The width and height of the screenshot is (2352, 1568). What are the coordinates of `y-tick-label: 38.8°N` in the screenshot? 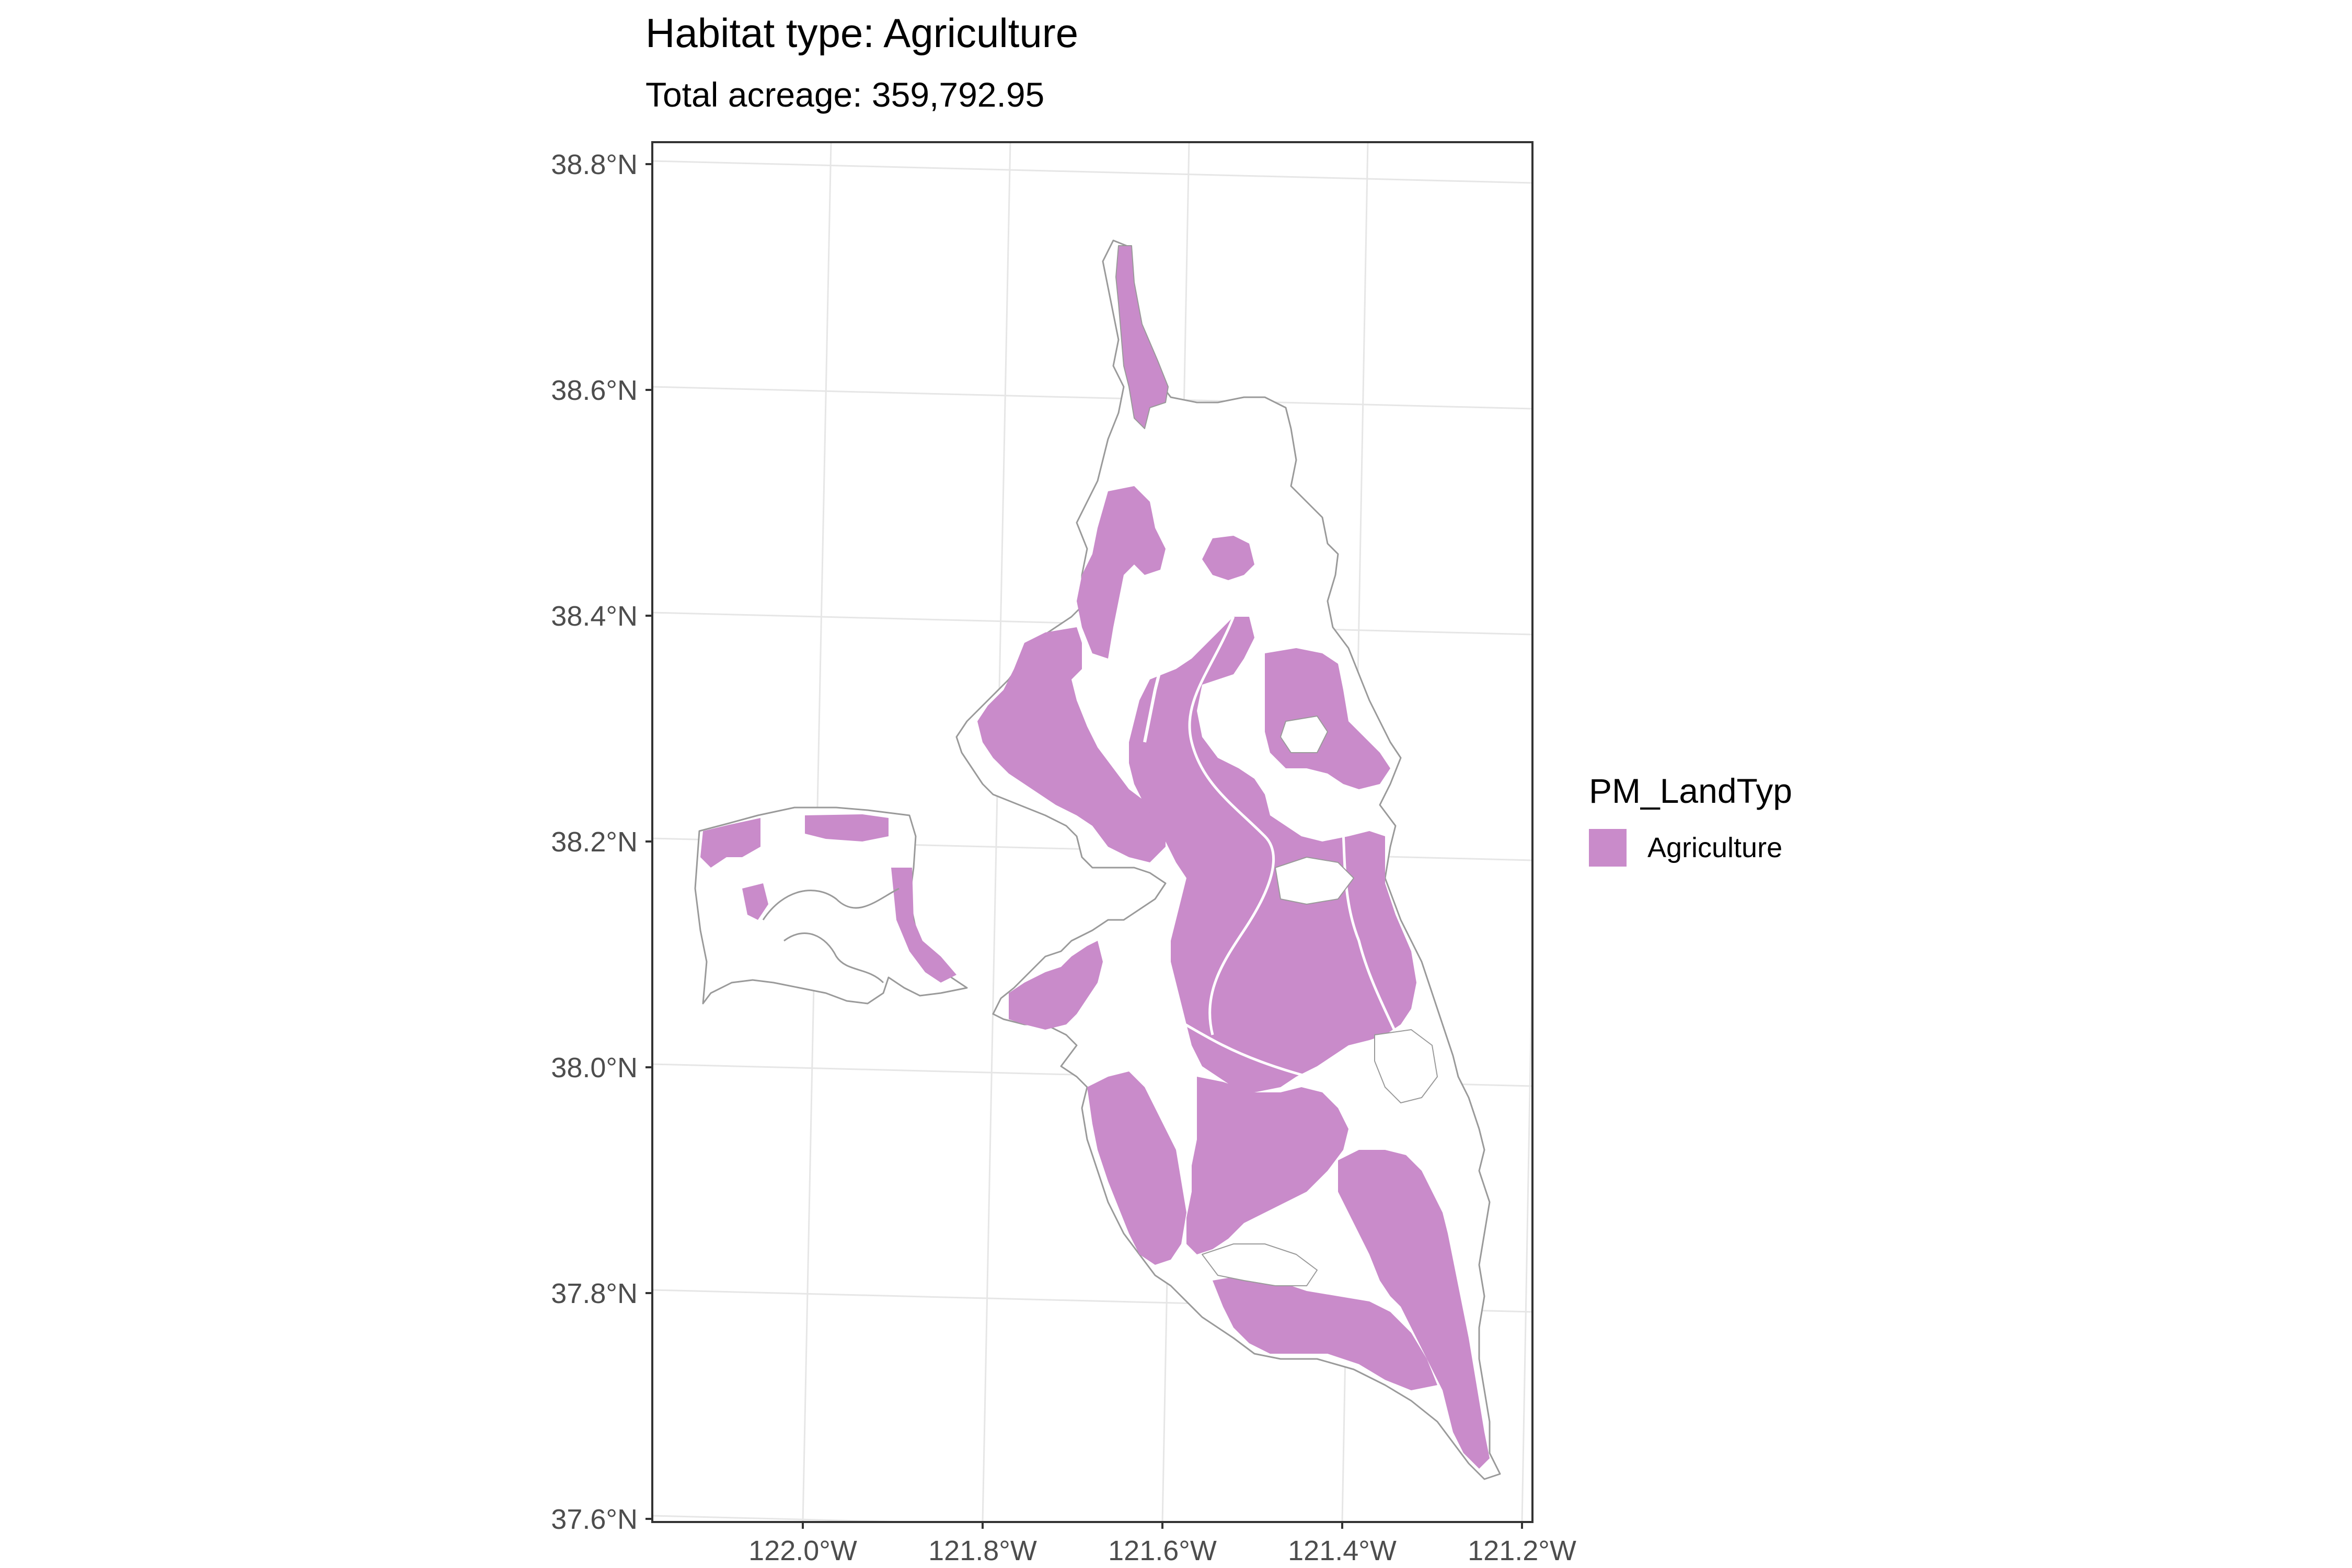 It's located at (594, 164).